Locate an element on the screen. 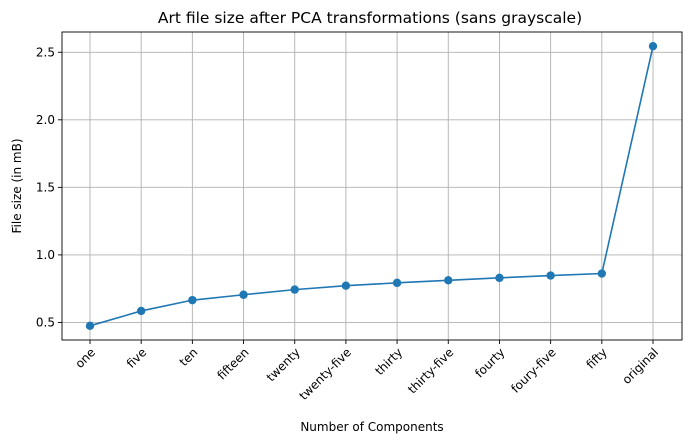 This screenshot has width=691, height=444. x-tick-label: twenty-five is located at coordinates (325, 374).